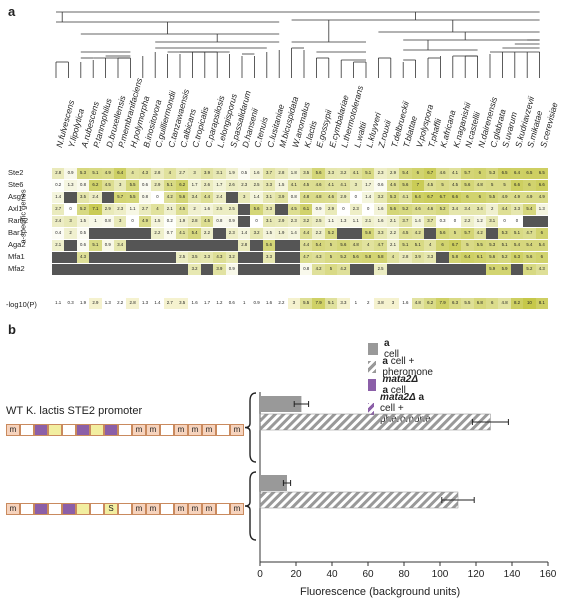  I want to click on heatmap-cell: 0.9, so click(231, 221).